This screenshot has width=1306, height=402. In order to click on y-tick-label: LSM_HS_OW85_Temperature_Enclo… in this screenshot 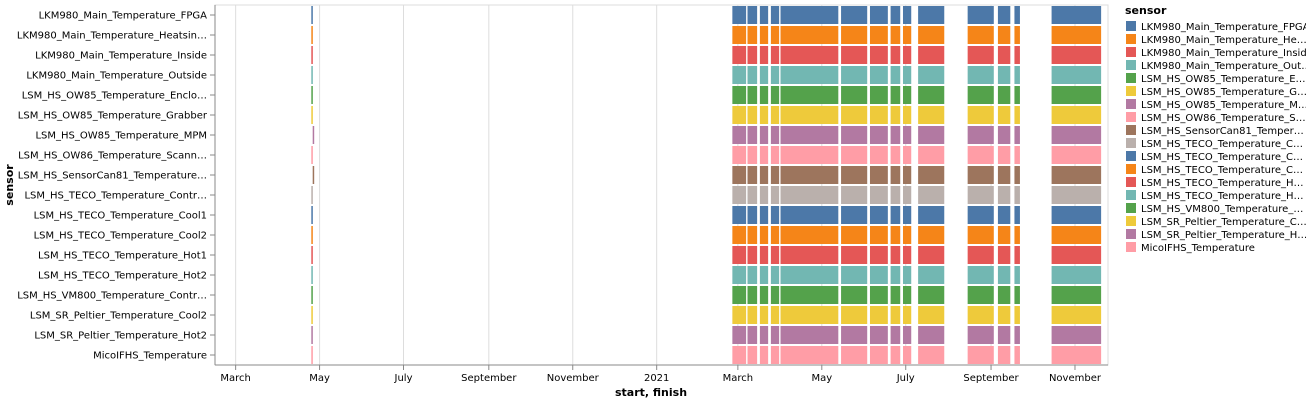, I will do `click(114, 96)`.